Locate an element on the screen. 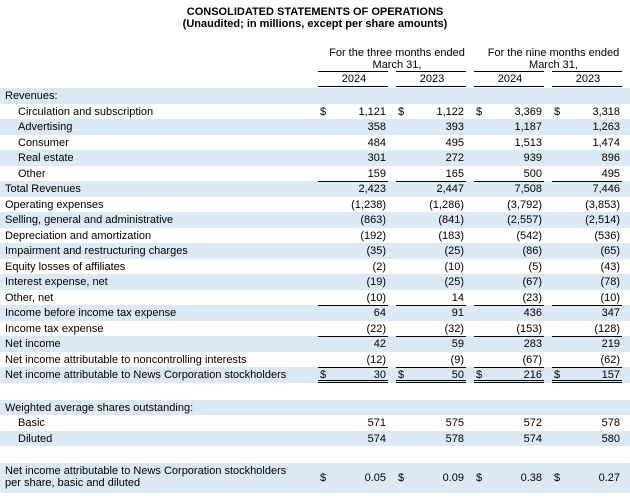 The height and width of the screenshot is (497, 630). row-label: Equity losses of affiliates is located at coordinates (65, 266).